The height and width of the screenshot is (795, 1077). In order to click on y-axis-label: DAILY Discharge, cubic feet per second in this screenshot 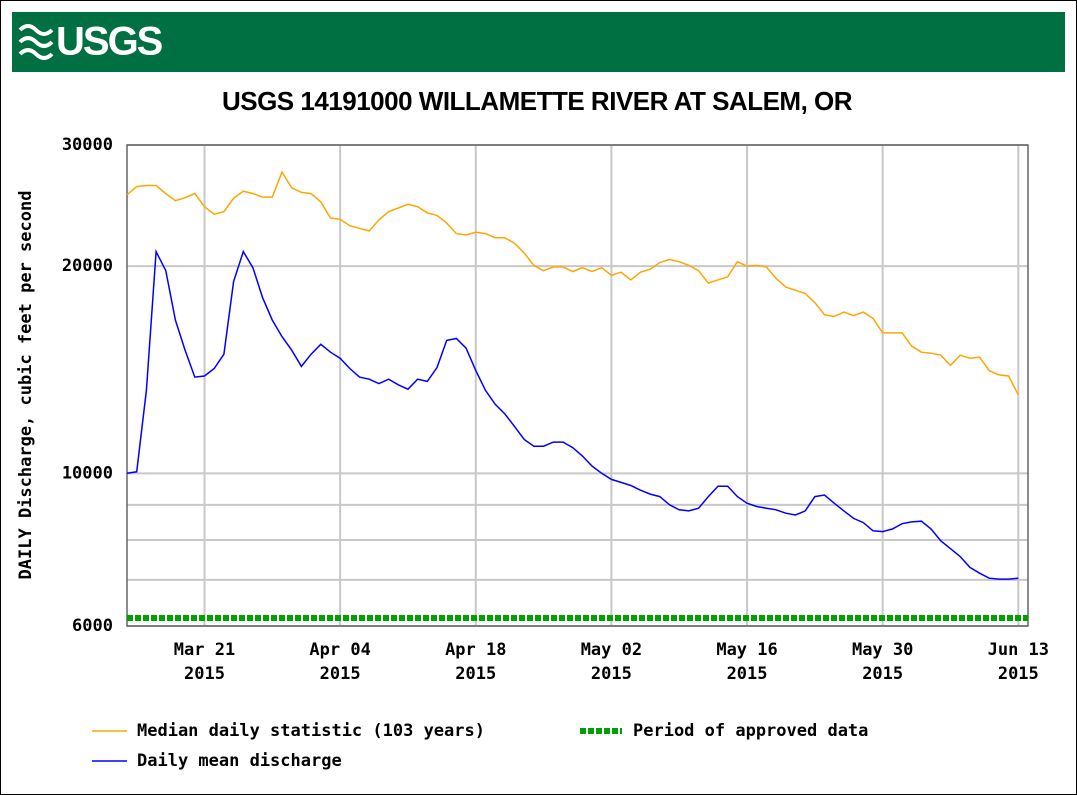, I will do `click(26, 385)`.